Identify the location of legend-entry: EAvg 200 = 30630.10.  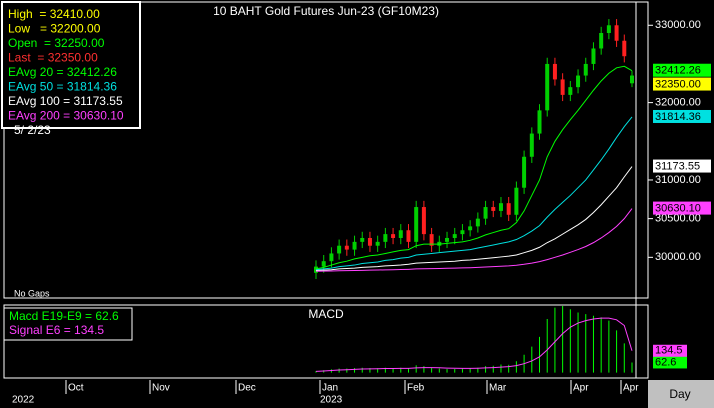
(66, 116).